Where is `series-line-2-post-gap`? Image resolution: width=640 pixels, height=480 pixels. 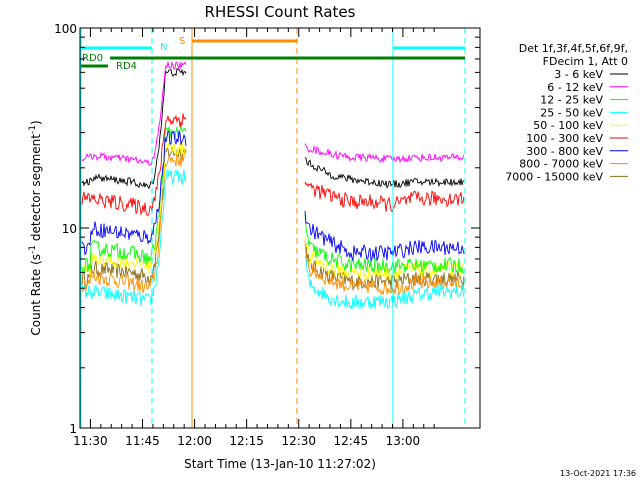 series-line-2-post-gap is located at coordinates (384, 244).